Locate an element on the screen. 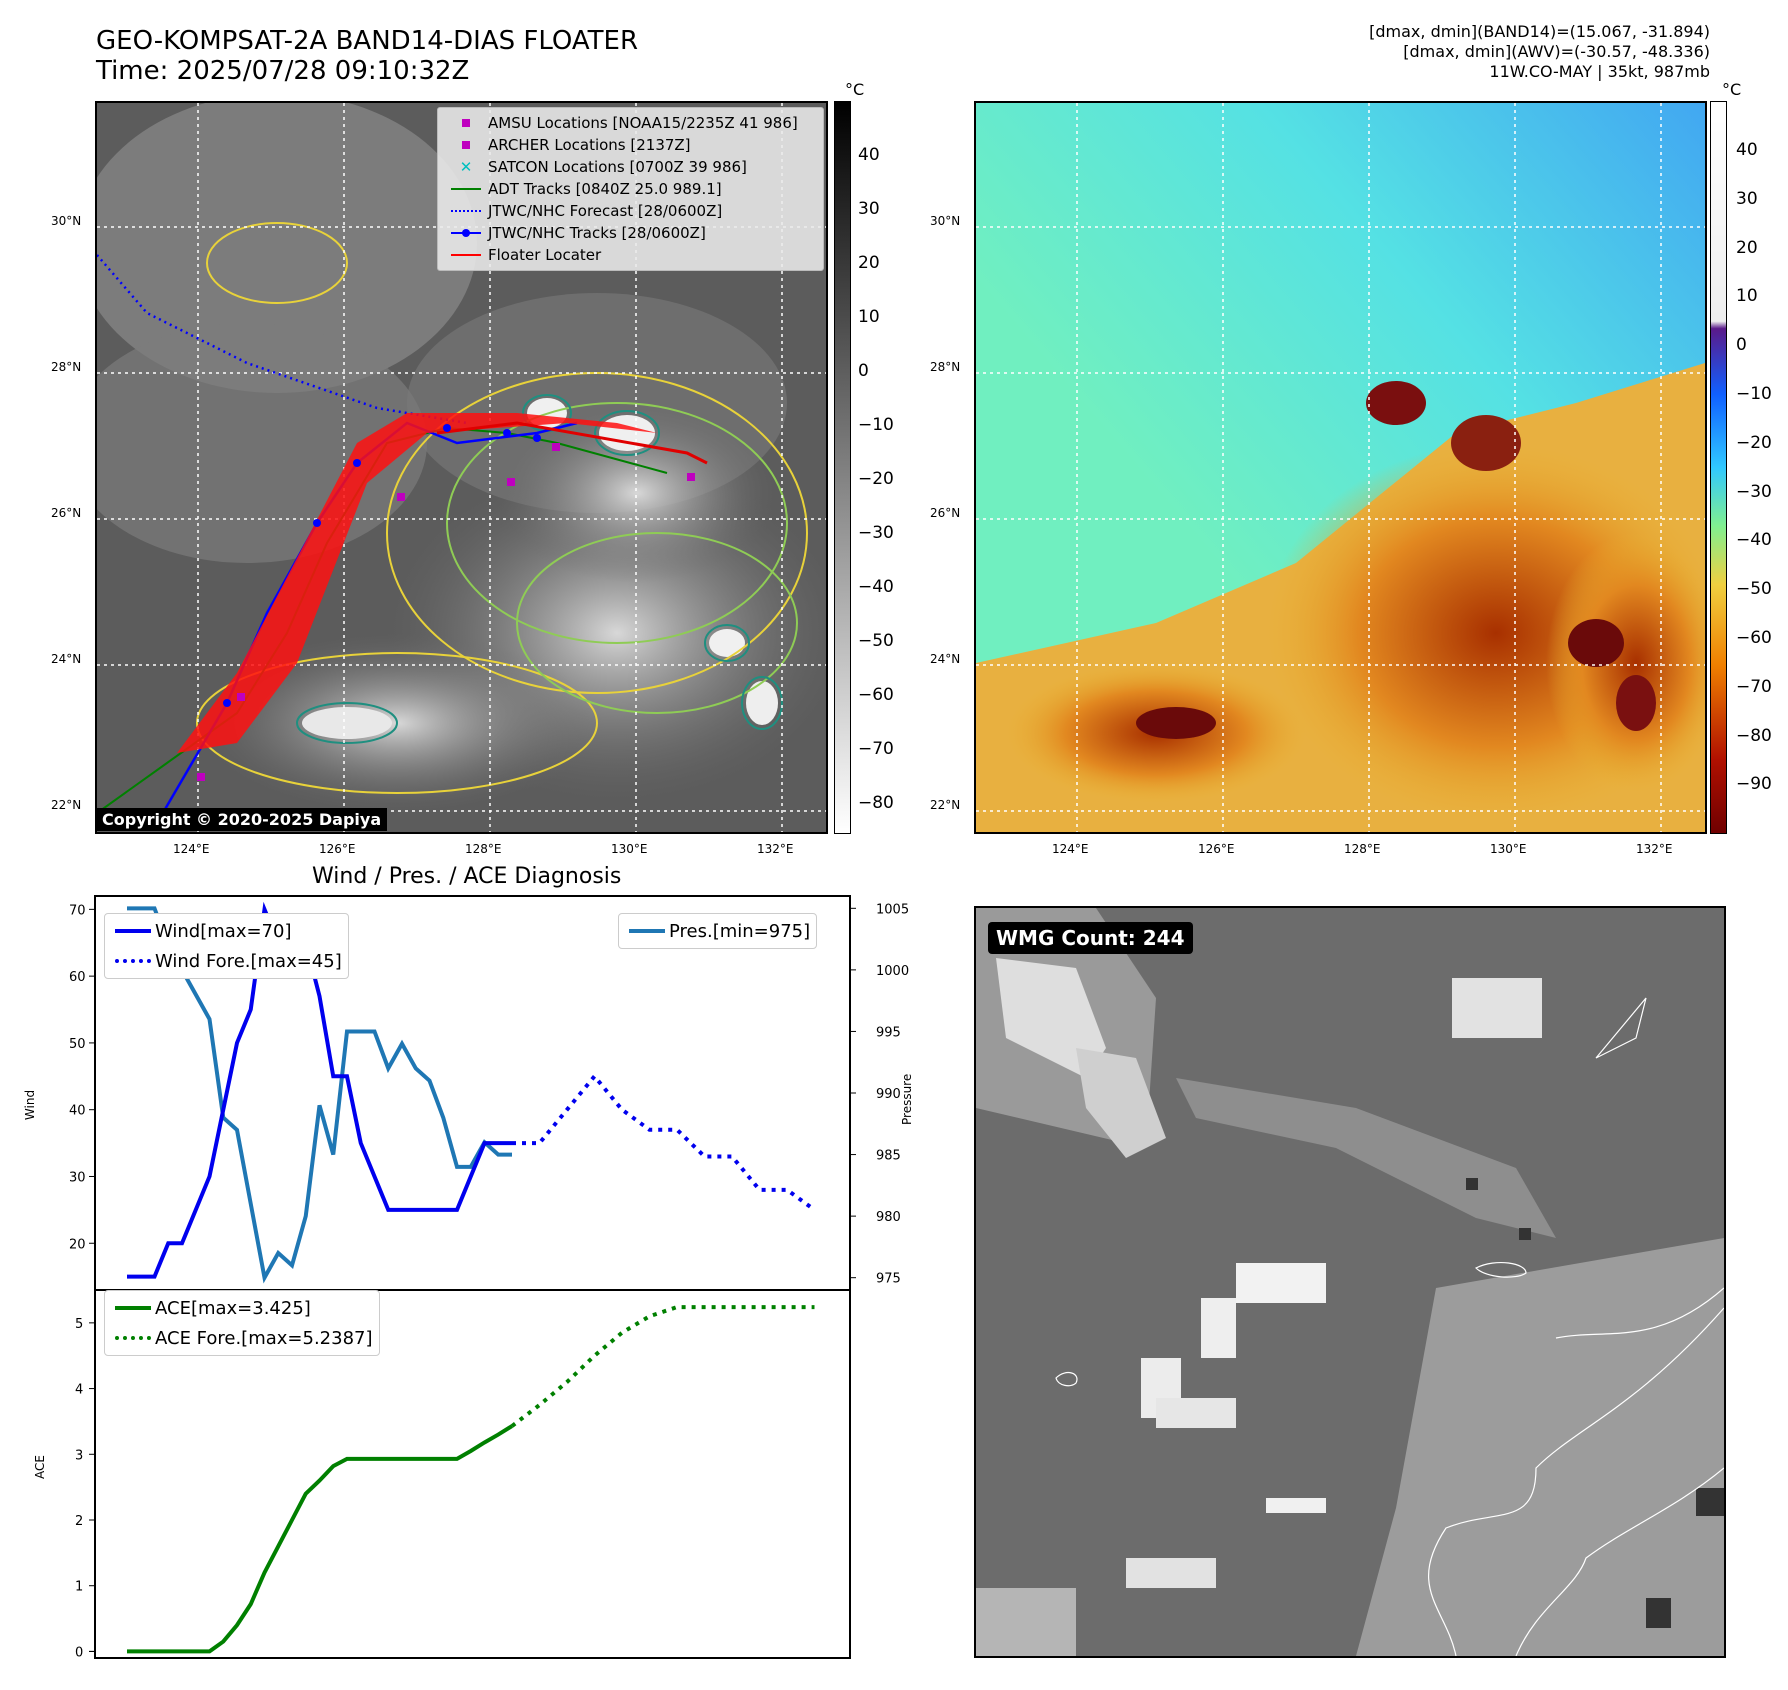  legend-satcon: ✕ SATCON Locations [0700Z 39 986] is located at coordinates (630, 167).